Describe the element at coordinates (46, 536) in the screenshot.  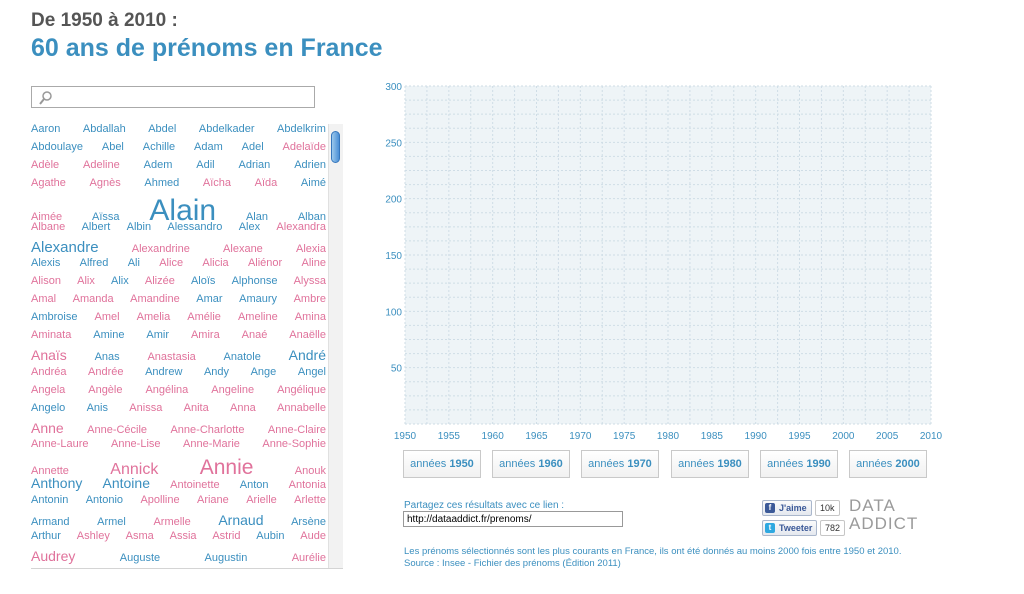
I see `name-item: Arthur` at that location.